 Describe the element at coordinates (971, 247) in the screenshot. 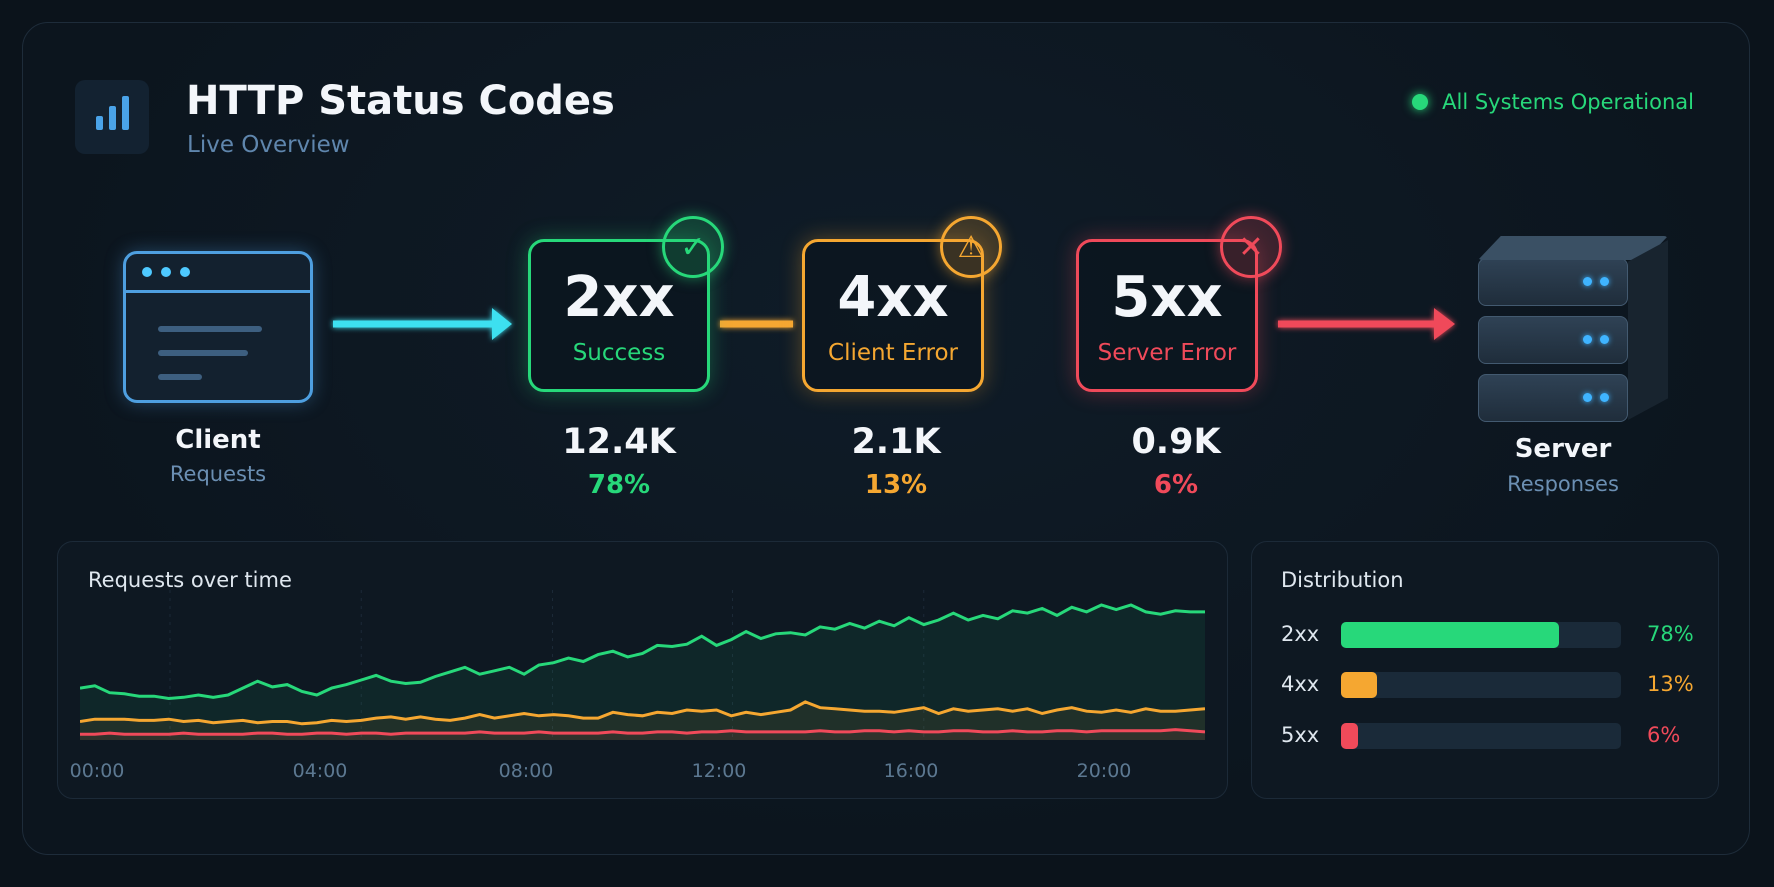

I see `warning-icon: ⚠` at that location.